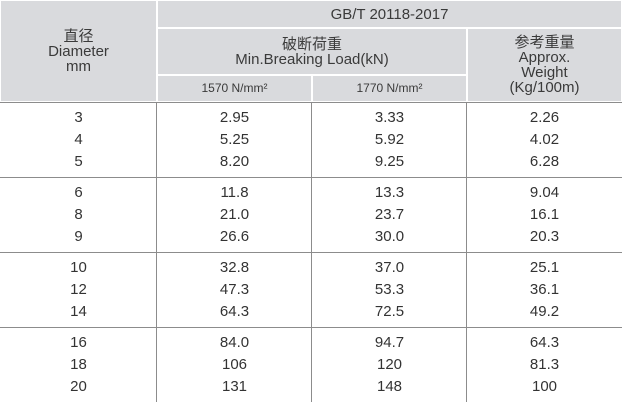  I want to click on table-cell: 14, so click(78, 311).